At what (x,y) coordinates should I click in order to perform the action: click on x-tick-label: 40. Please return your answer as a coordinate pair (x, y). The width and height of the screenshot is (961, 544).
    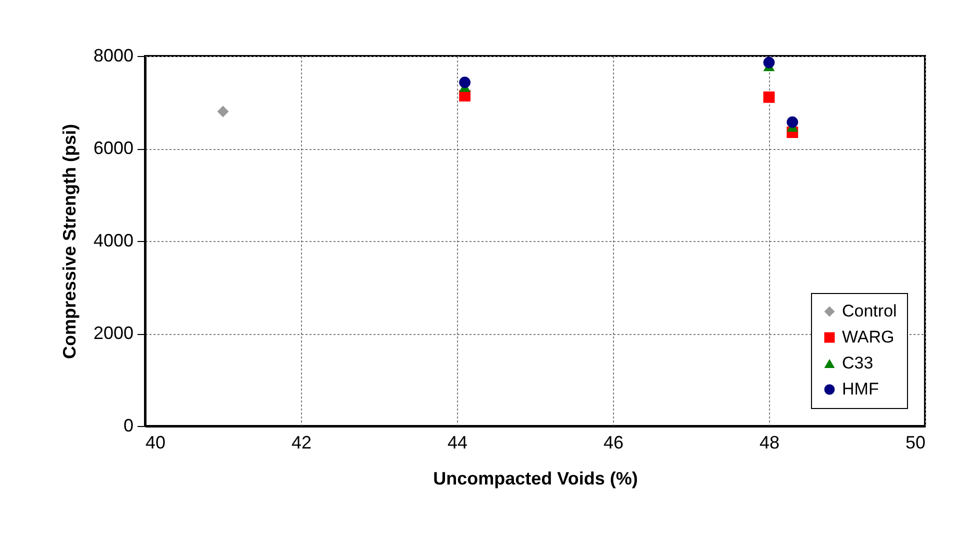
    Looking at the image, I should click on (156, 442).